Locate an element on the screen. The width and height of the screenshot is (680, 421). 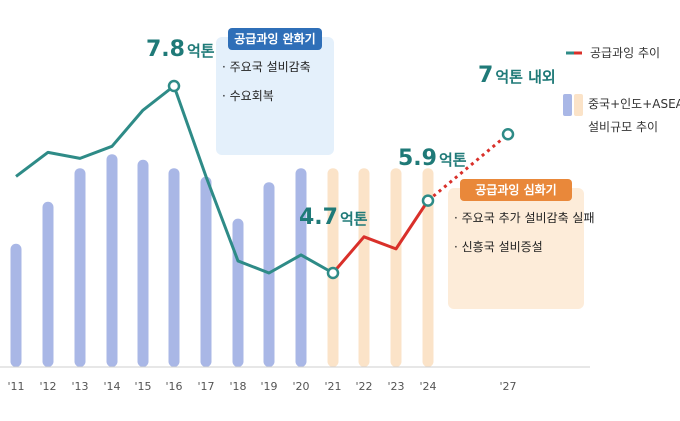
line-projected is located at coordinates (380, 236).